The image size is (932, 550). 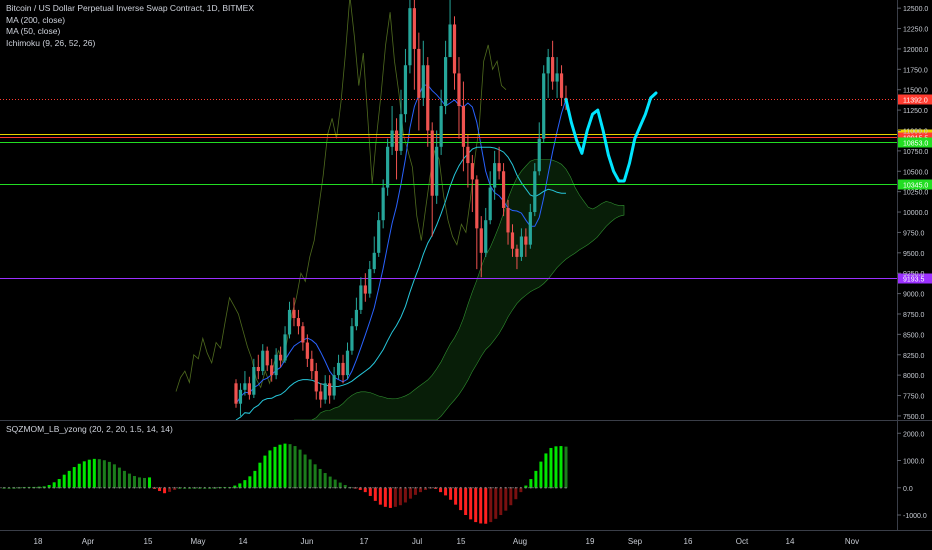 What do you see at coordinates (36, 19) in the screenshot?
I see `ma200-label: MA (200, close)` at bounding box center [36, 19].